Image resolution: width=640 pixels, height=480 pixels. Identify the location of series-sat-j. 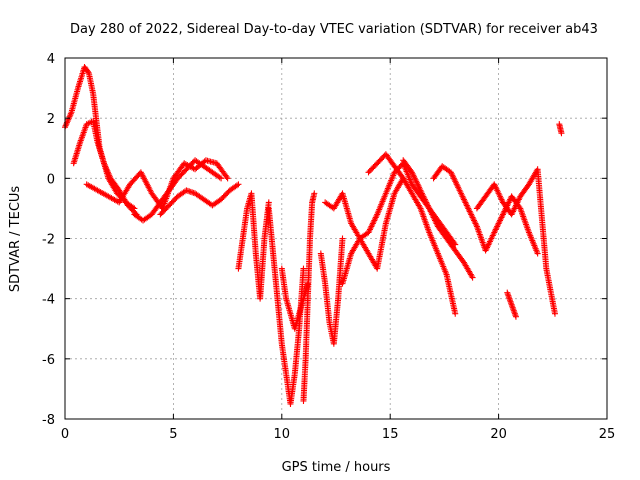
(331, 291).